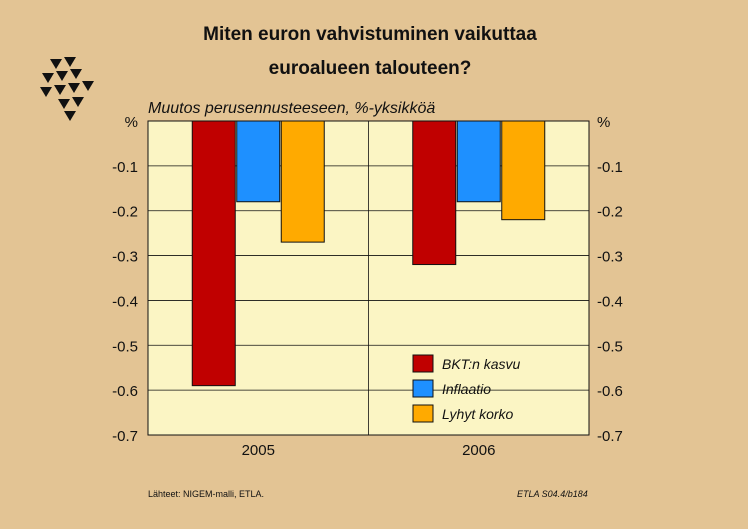 This screenshot has height=529, width=748. Describe the element at coordinates (67, 89) in the screenshot. I see `etla-logo` at that location.